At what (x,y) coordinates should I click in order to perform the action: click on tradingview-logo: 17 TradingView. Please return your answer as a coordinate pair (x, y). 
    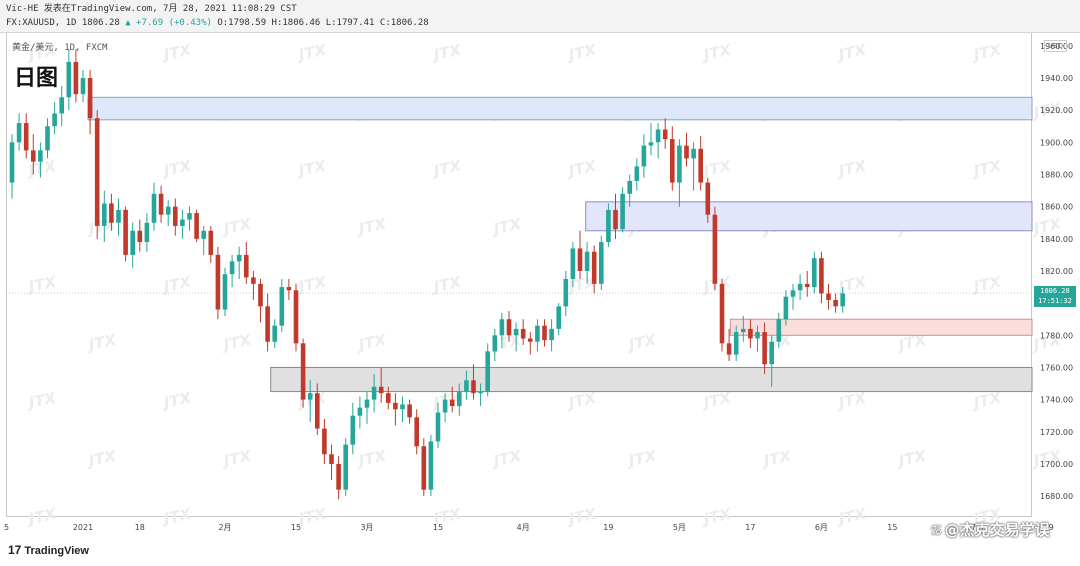
    Looking at the image, I should click on (48, 550).